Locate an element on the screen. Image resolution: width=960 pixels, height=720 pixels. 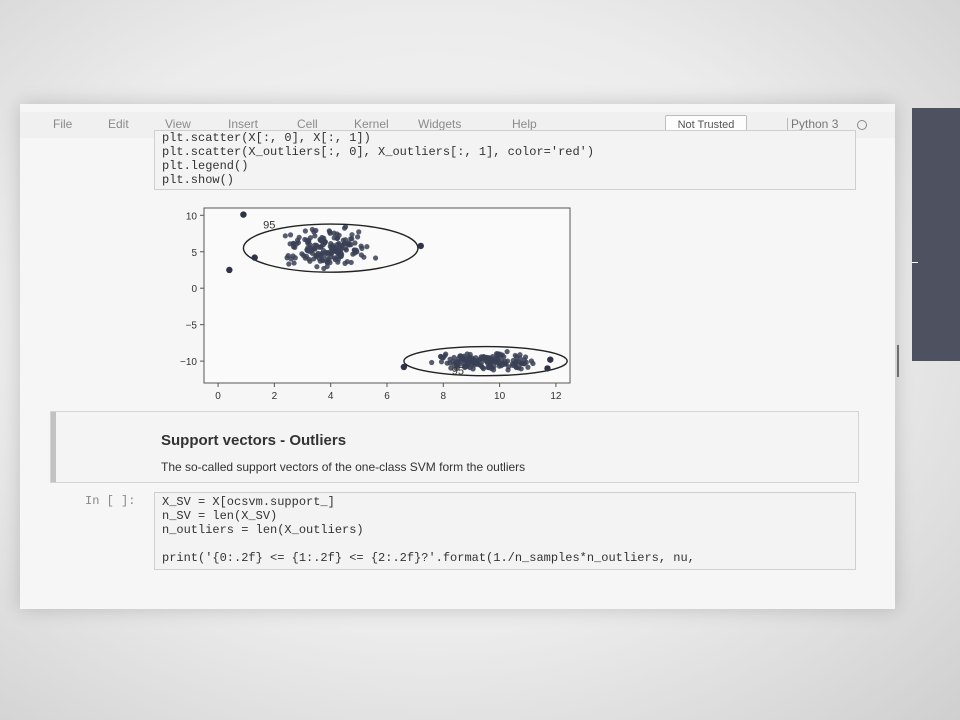
kernel-name: Python 3 is located at coordinates (815, 124).